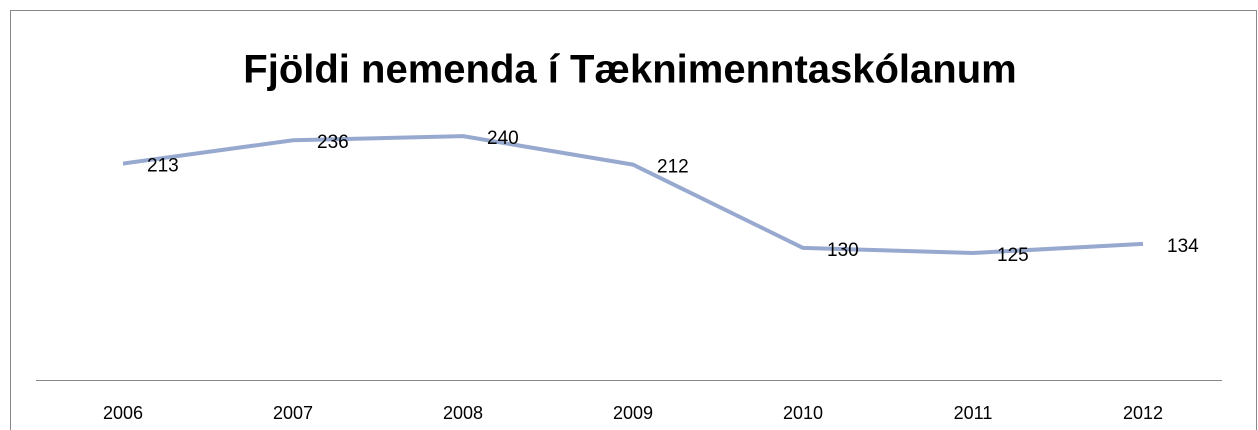 The image size is (1258, 430). I want to click on x-tick-label: 2010, so click(803, 413).